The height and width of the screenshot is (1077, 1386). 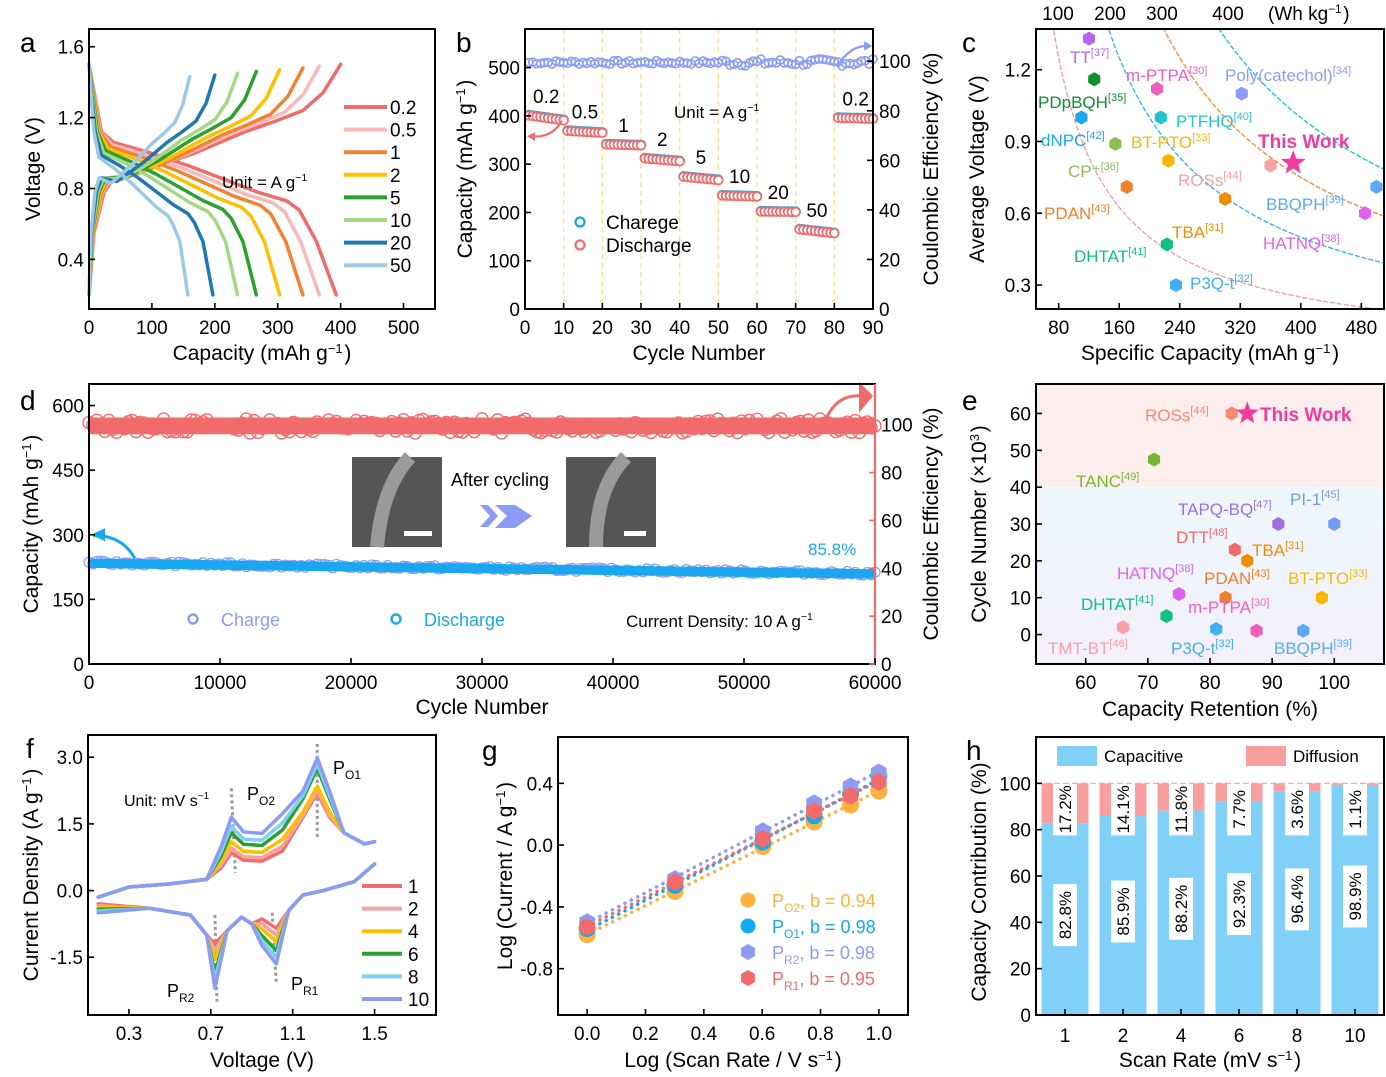 I want to click on x-axis-label: Capacity (mAh g−1 ), so click(x=262, y=353).